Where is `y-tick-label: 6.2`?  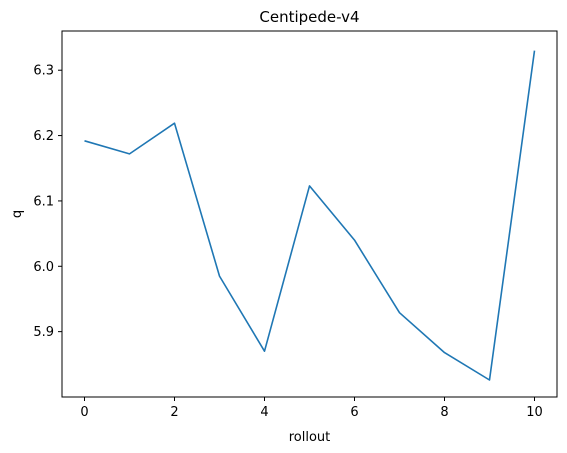 y-tick-label: 6.2 is located at coordinates (43, 136).